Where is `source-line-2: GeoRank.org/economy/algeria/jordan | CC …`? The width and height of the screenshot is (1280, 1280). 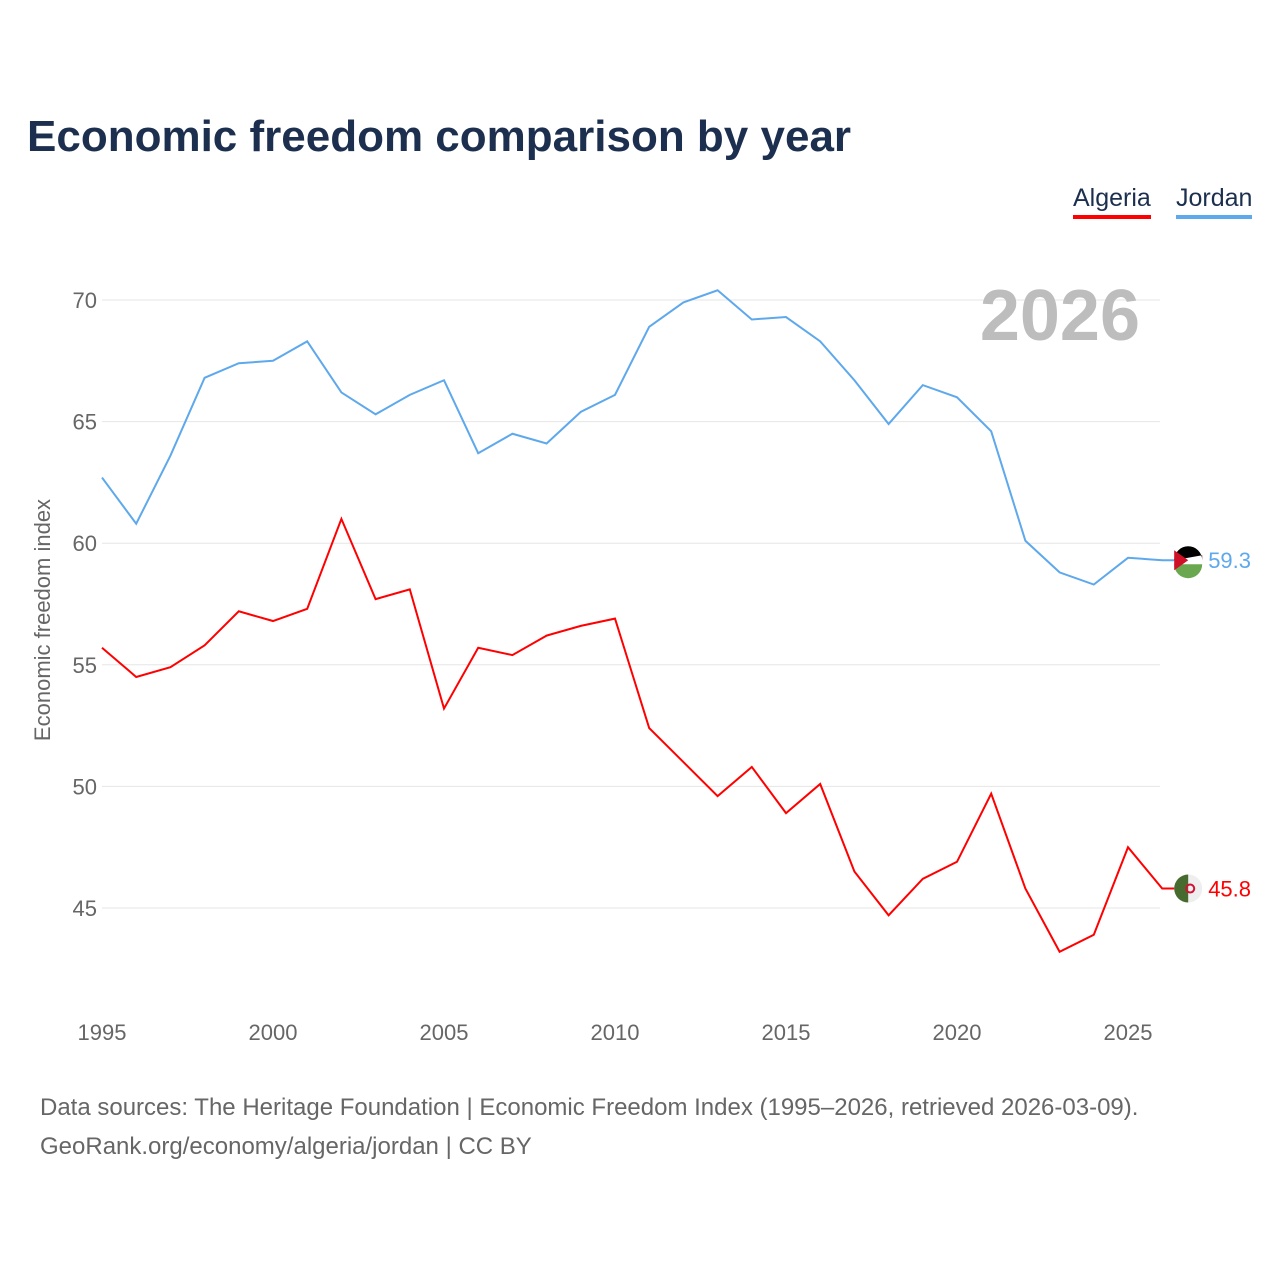 source-line-2: GeoRank.org/economy/algeria/jordan | CC … is located at coordinates (286, 1146).